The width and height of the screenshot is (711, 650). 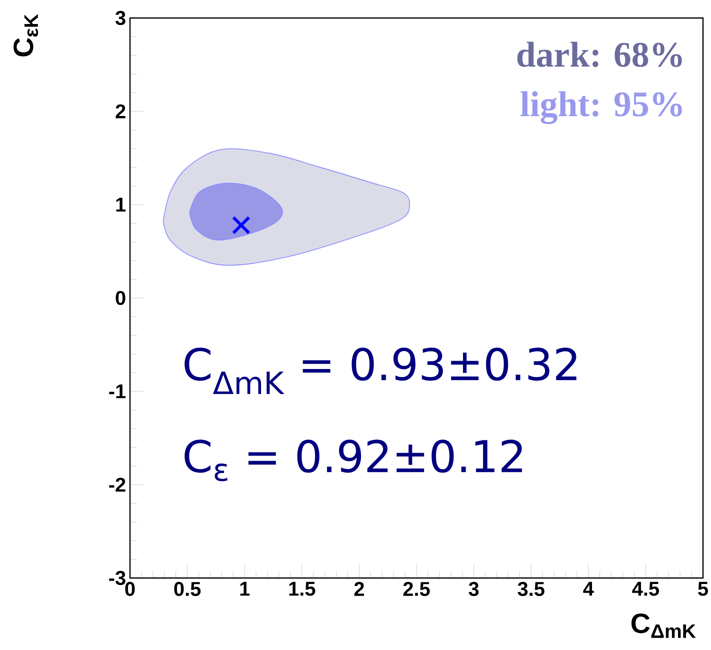 I want to click on x-tick-label: 4, so click(x=588, y=589).